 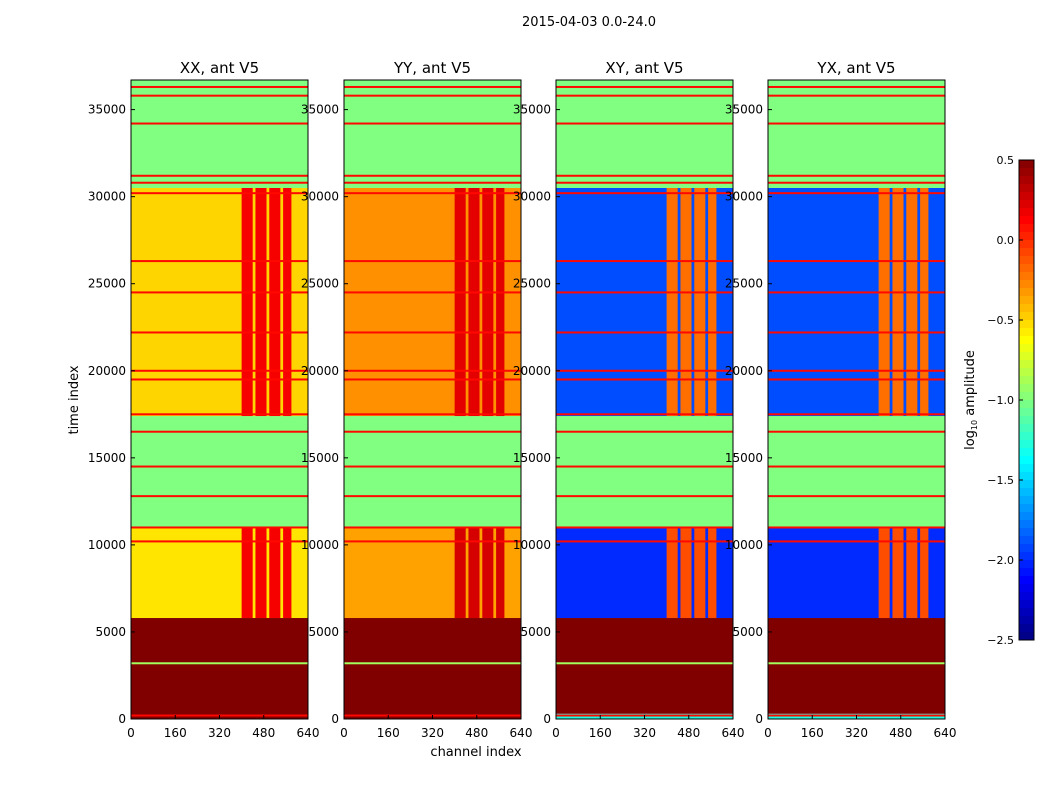 What do you see at coordinates (759, 719) in the screenshot?
I see `y-tick-label: 0` at bounding box center [759, 719].